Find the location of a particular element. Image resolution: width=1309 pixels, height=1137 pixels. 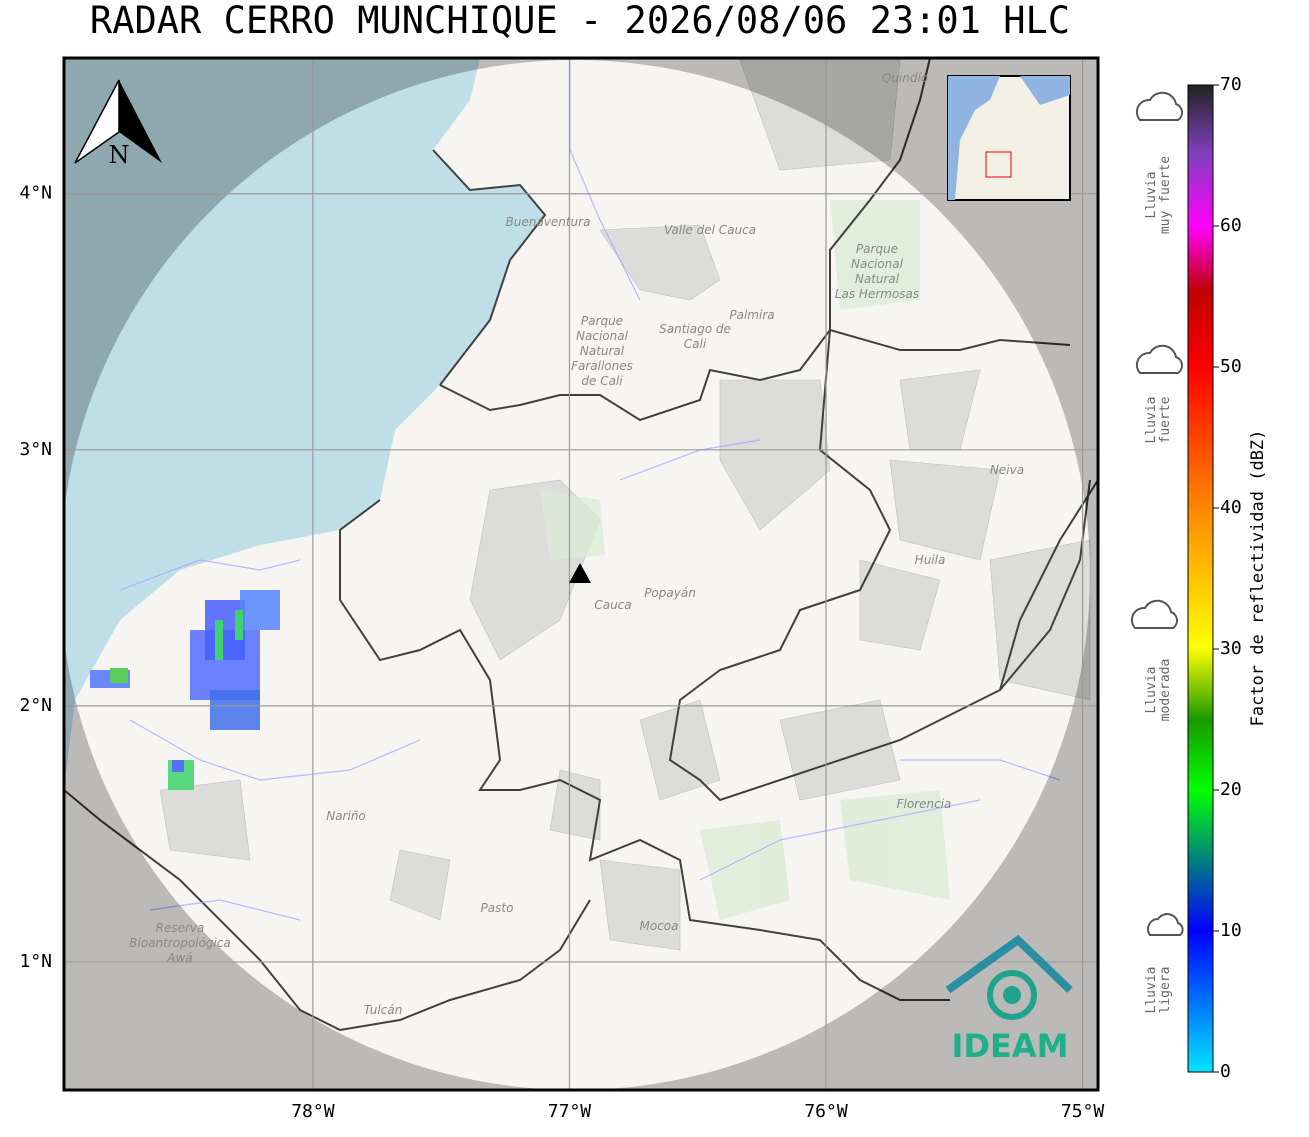

place-label-line: Awá is located at coordinates (179, 958).